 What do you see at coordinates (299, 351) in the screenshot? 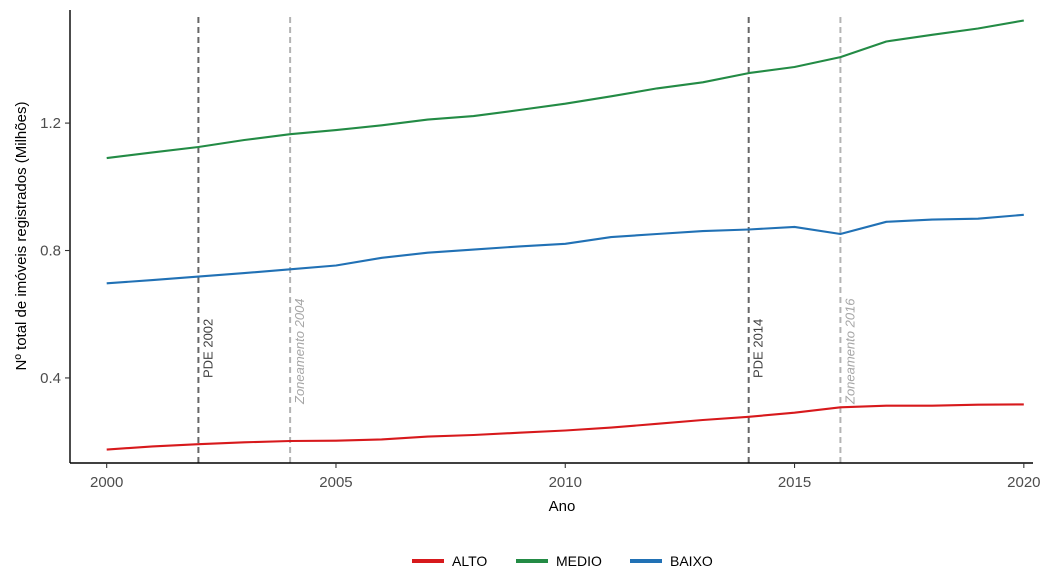
I see `reference-line-label: Zoneamento 2004` at bounding box center [299, 351].